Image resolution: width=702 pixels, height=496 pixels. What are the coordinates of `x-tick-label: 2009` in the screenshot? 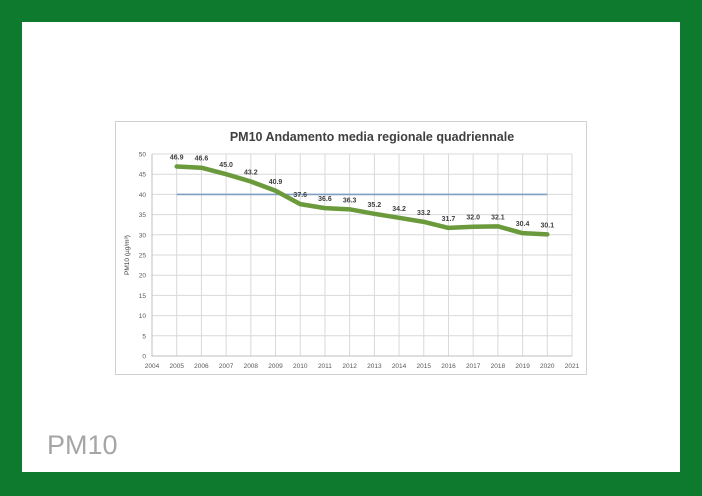 It's located at (275, 366).